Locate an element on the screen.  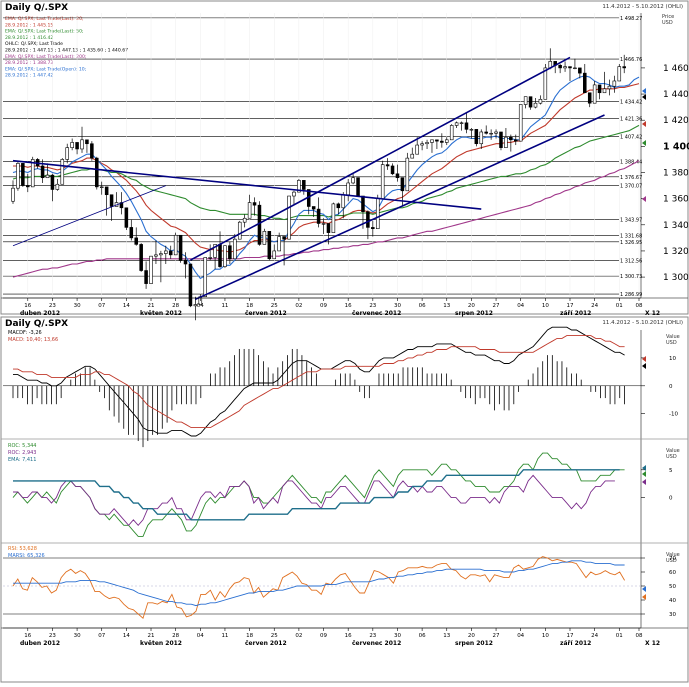
legend-entry: 28.9.2012 : 1 447.42 is located at coordinates (29, 76).